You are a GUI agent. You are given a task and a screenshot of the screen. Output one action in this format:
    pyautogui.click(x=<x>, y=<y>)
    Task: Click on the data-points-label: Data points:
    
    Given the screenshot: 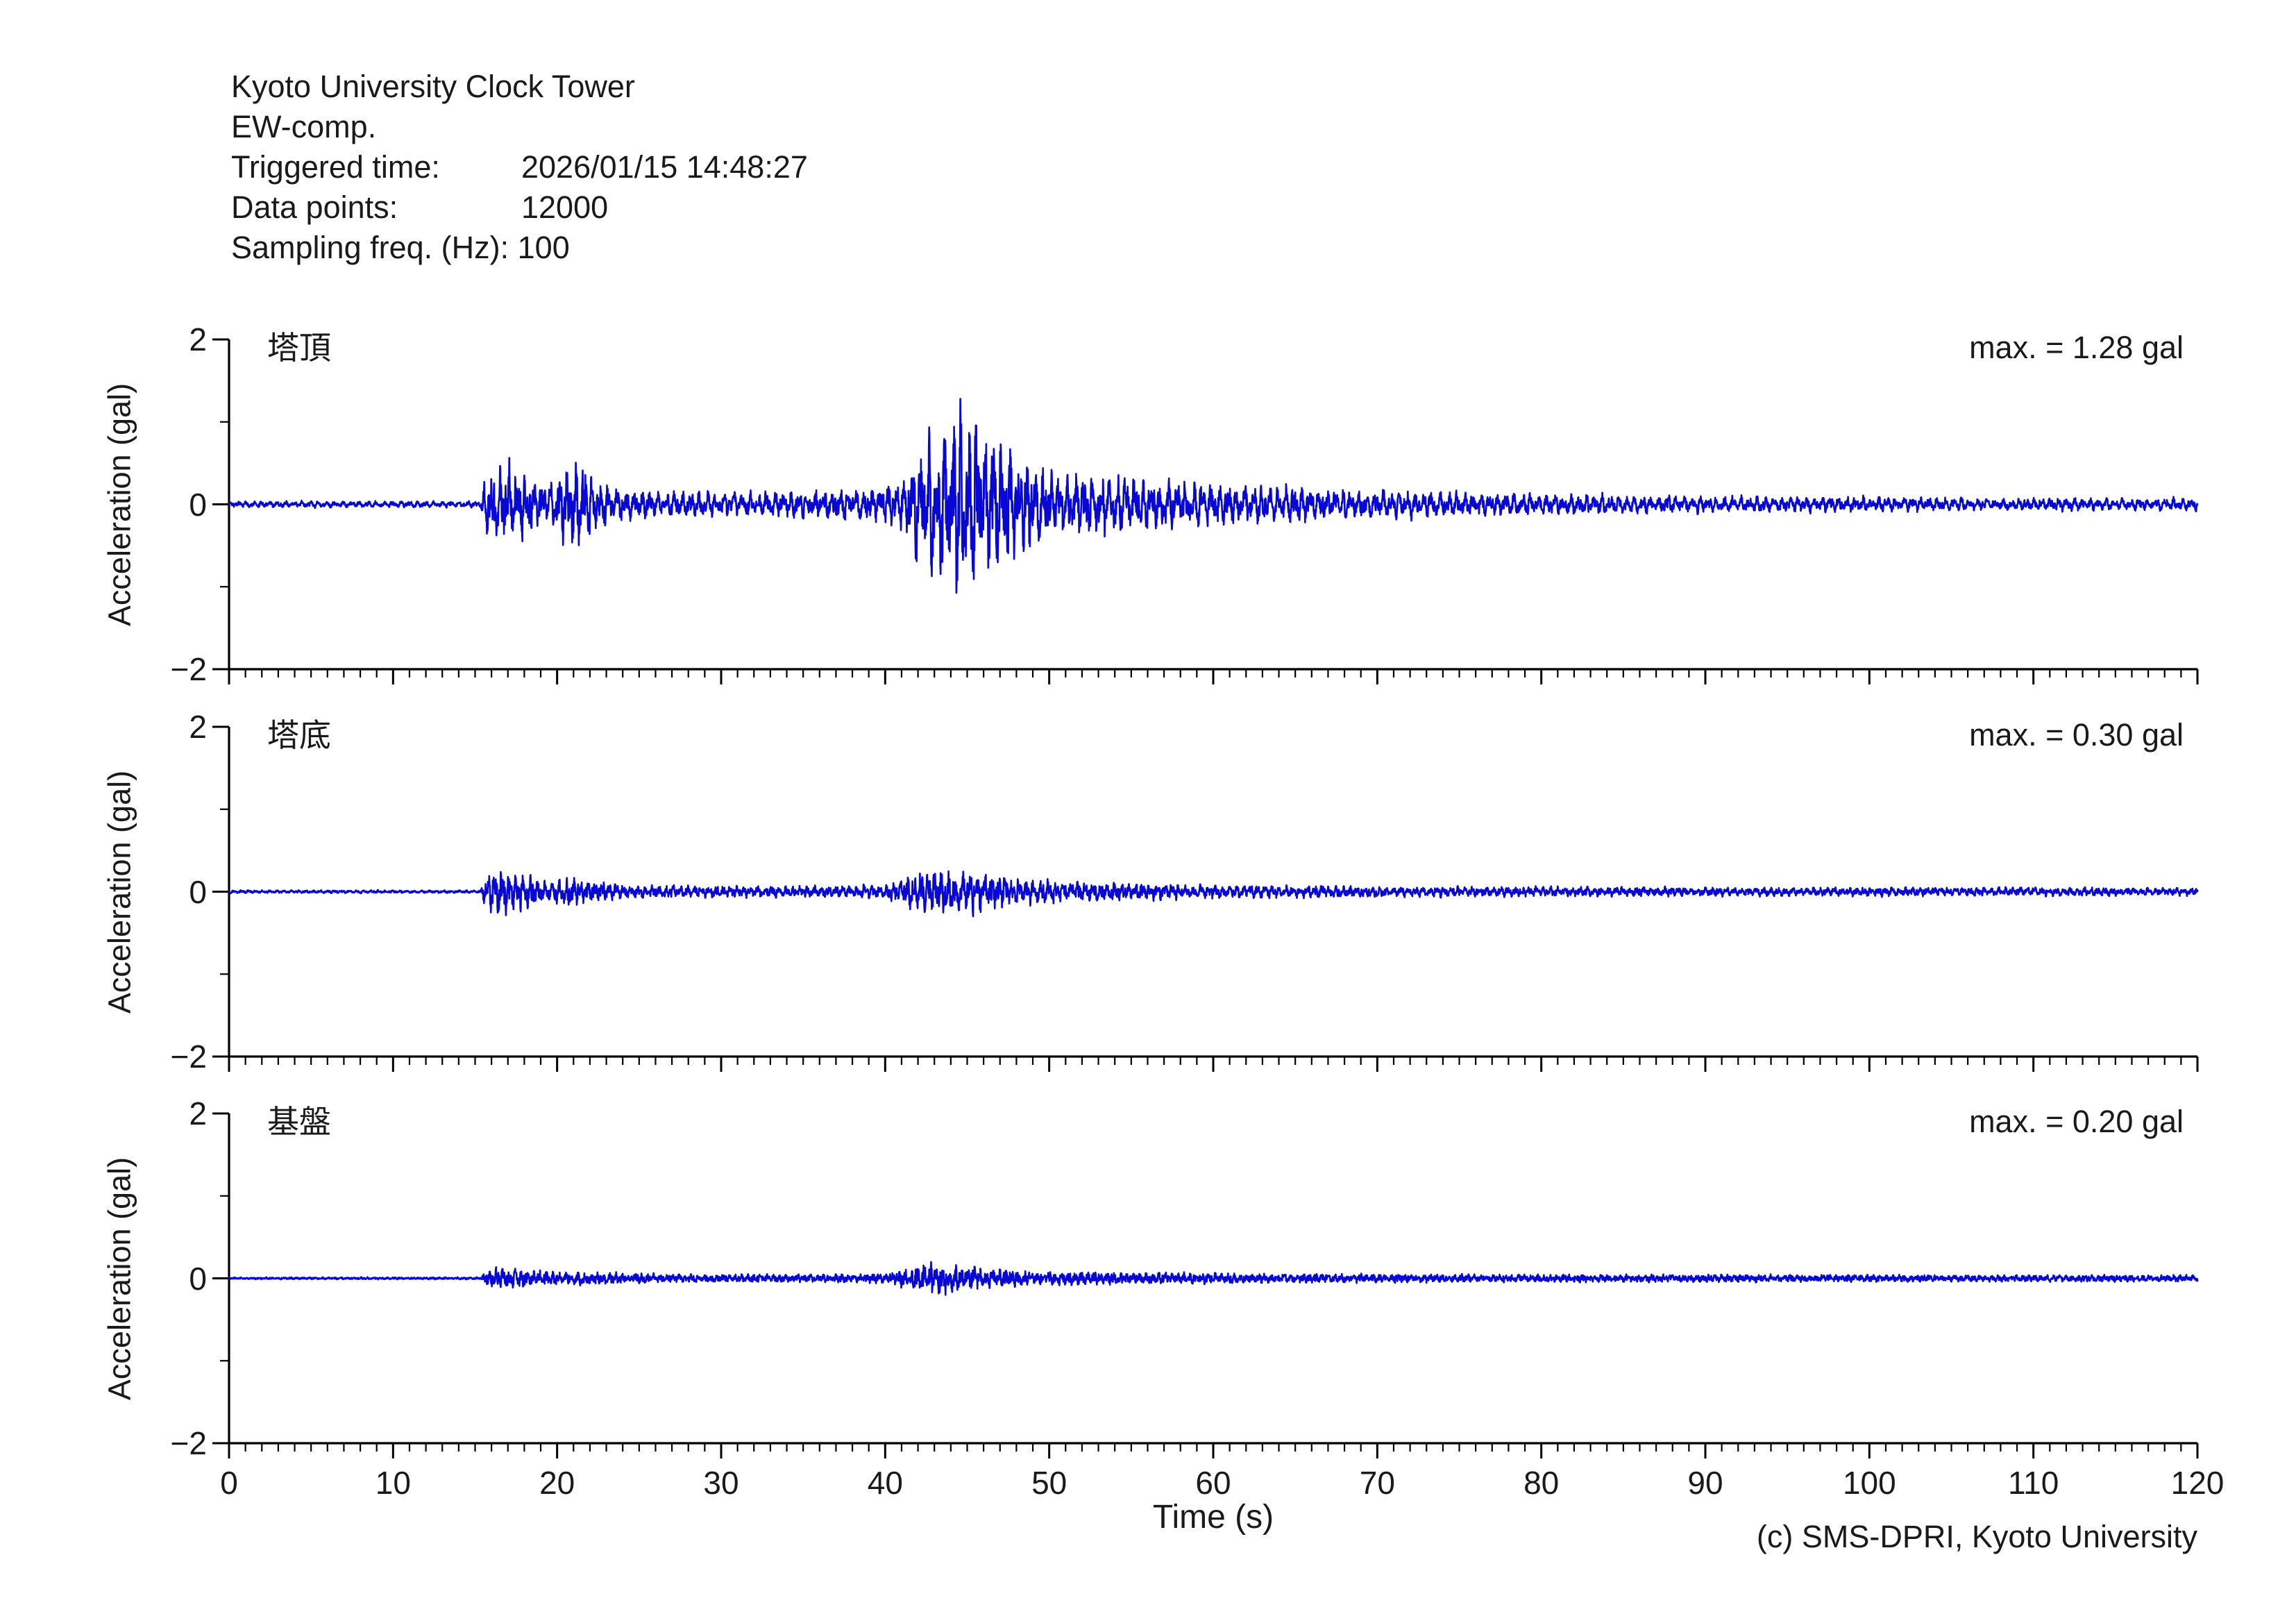 What is the action you would take?
    pyautogui.click(x=315, y=207)
    